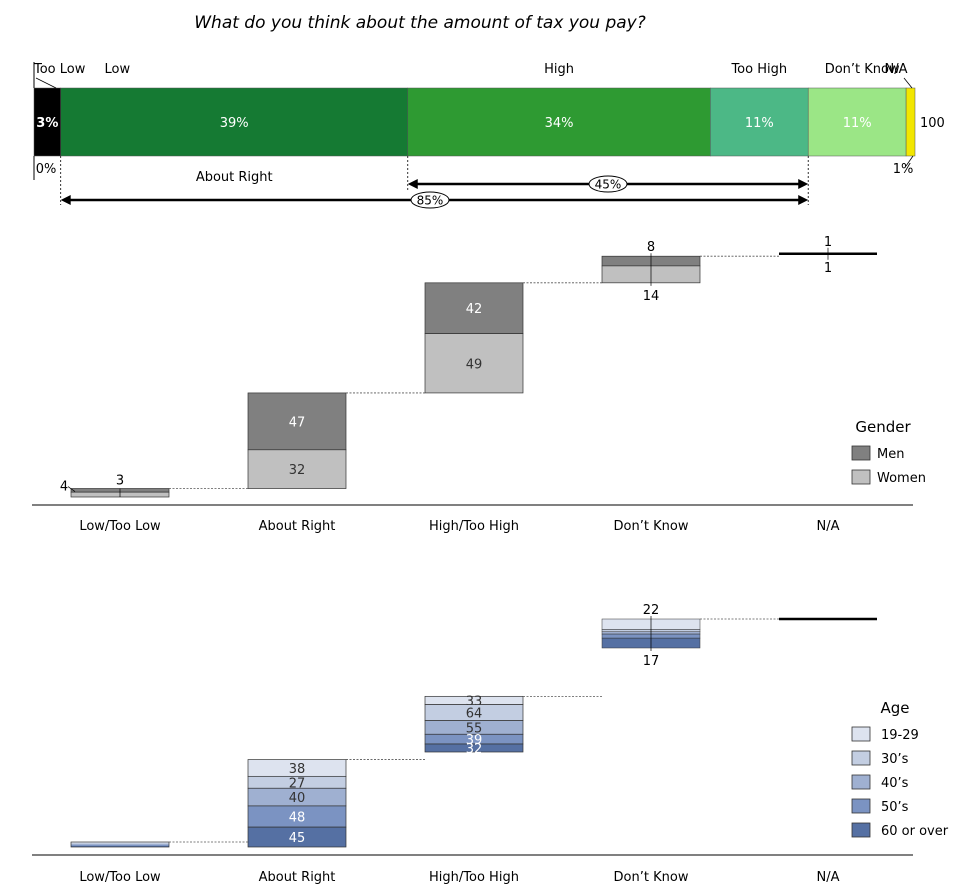 The width and height of the screenshot is (971, 890). I want to click on legend-label-60-or-over: 60 or over, so click(915, 831).